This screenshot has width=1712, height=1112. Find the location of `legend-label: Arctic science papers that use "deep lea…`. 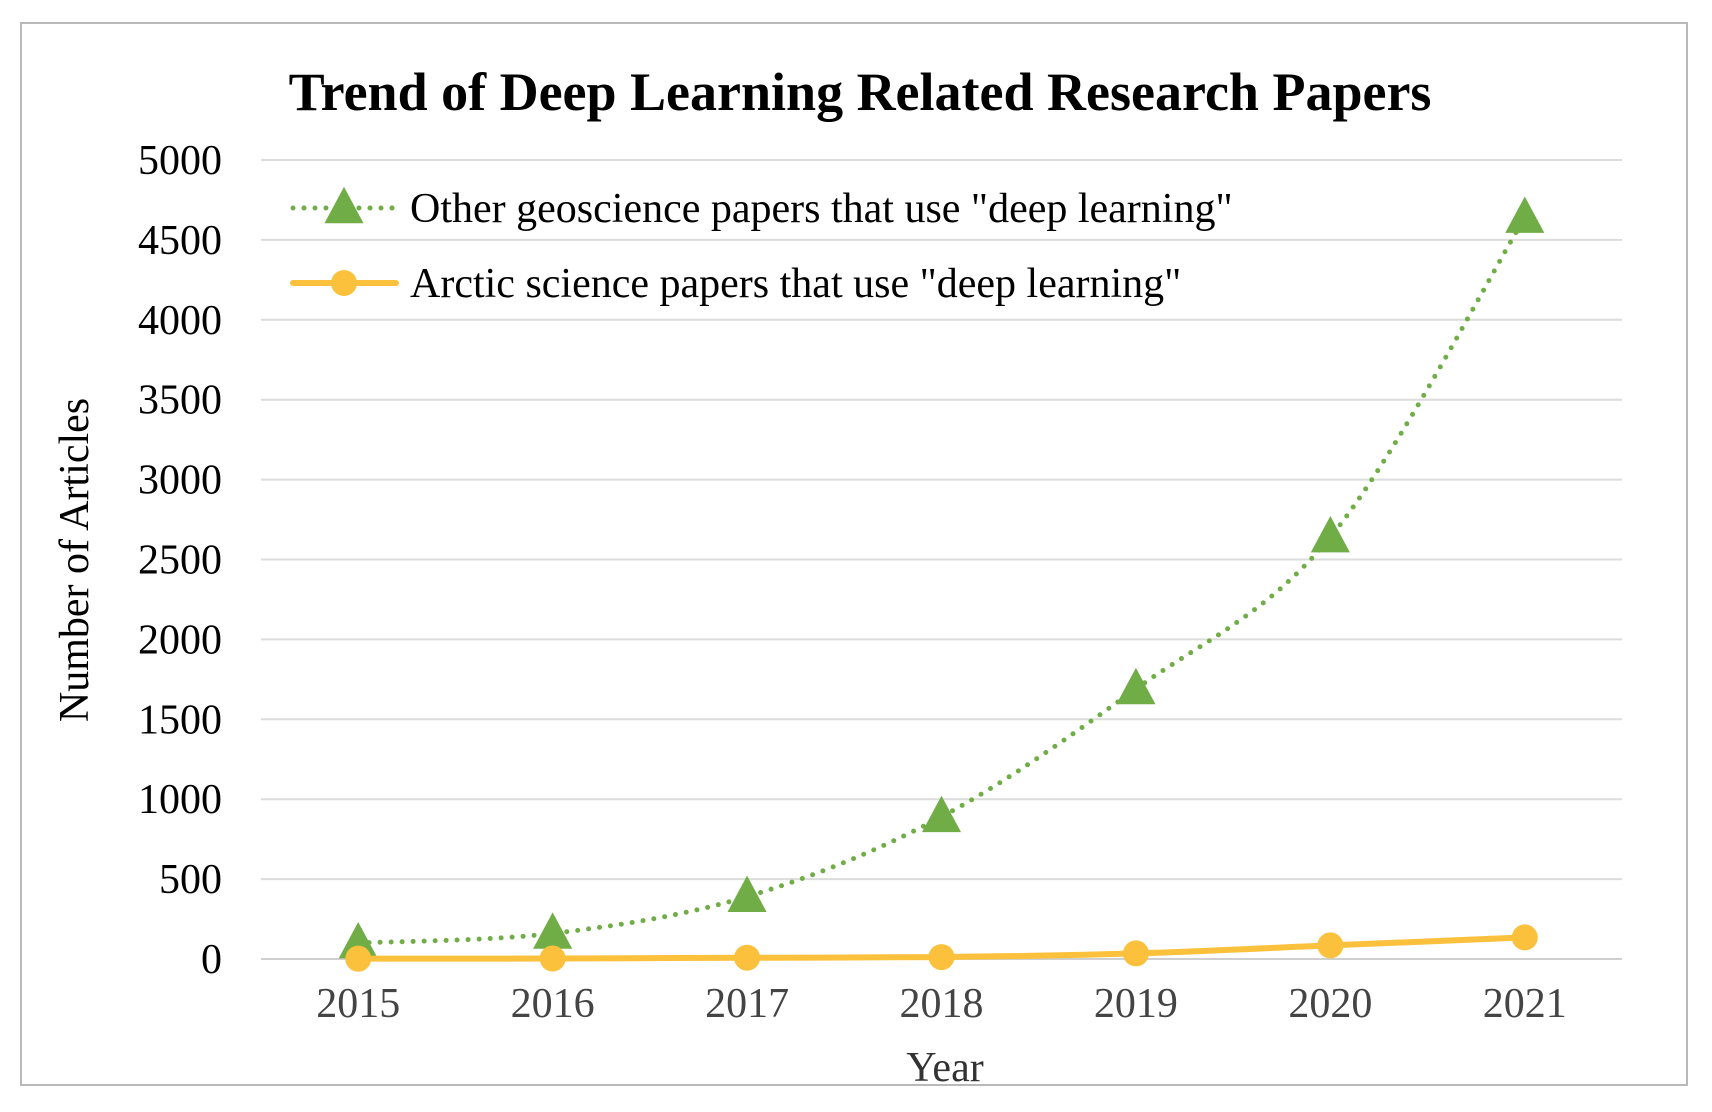

legend-label: Arctic science papers that use "deep lea… is located at coordinates (795, 284).